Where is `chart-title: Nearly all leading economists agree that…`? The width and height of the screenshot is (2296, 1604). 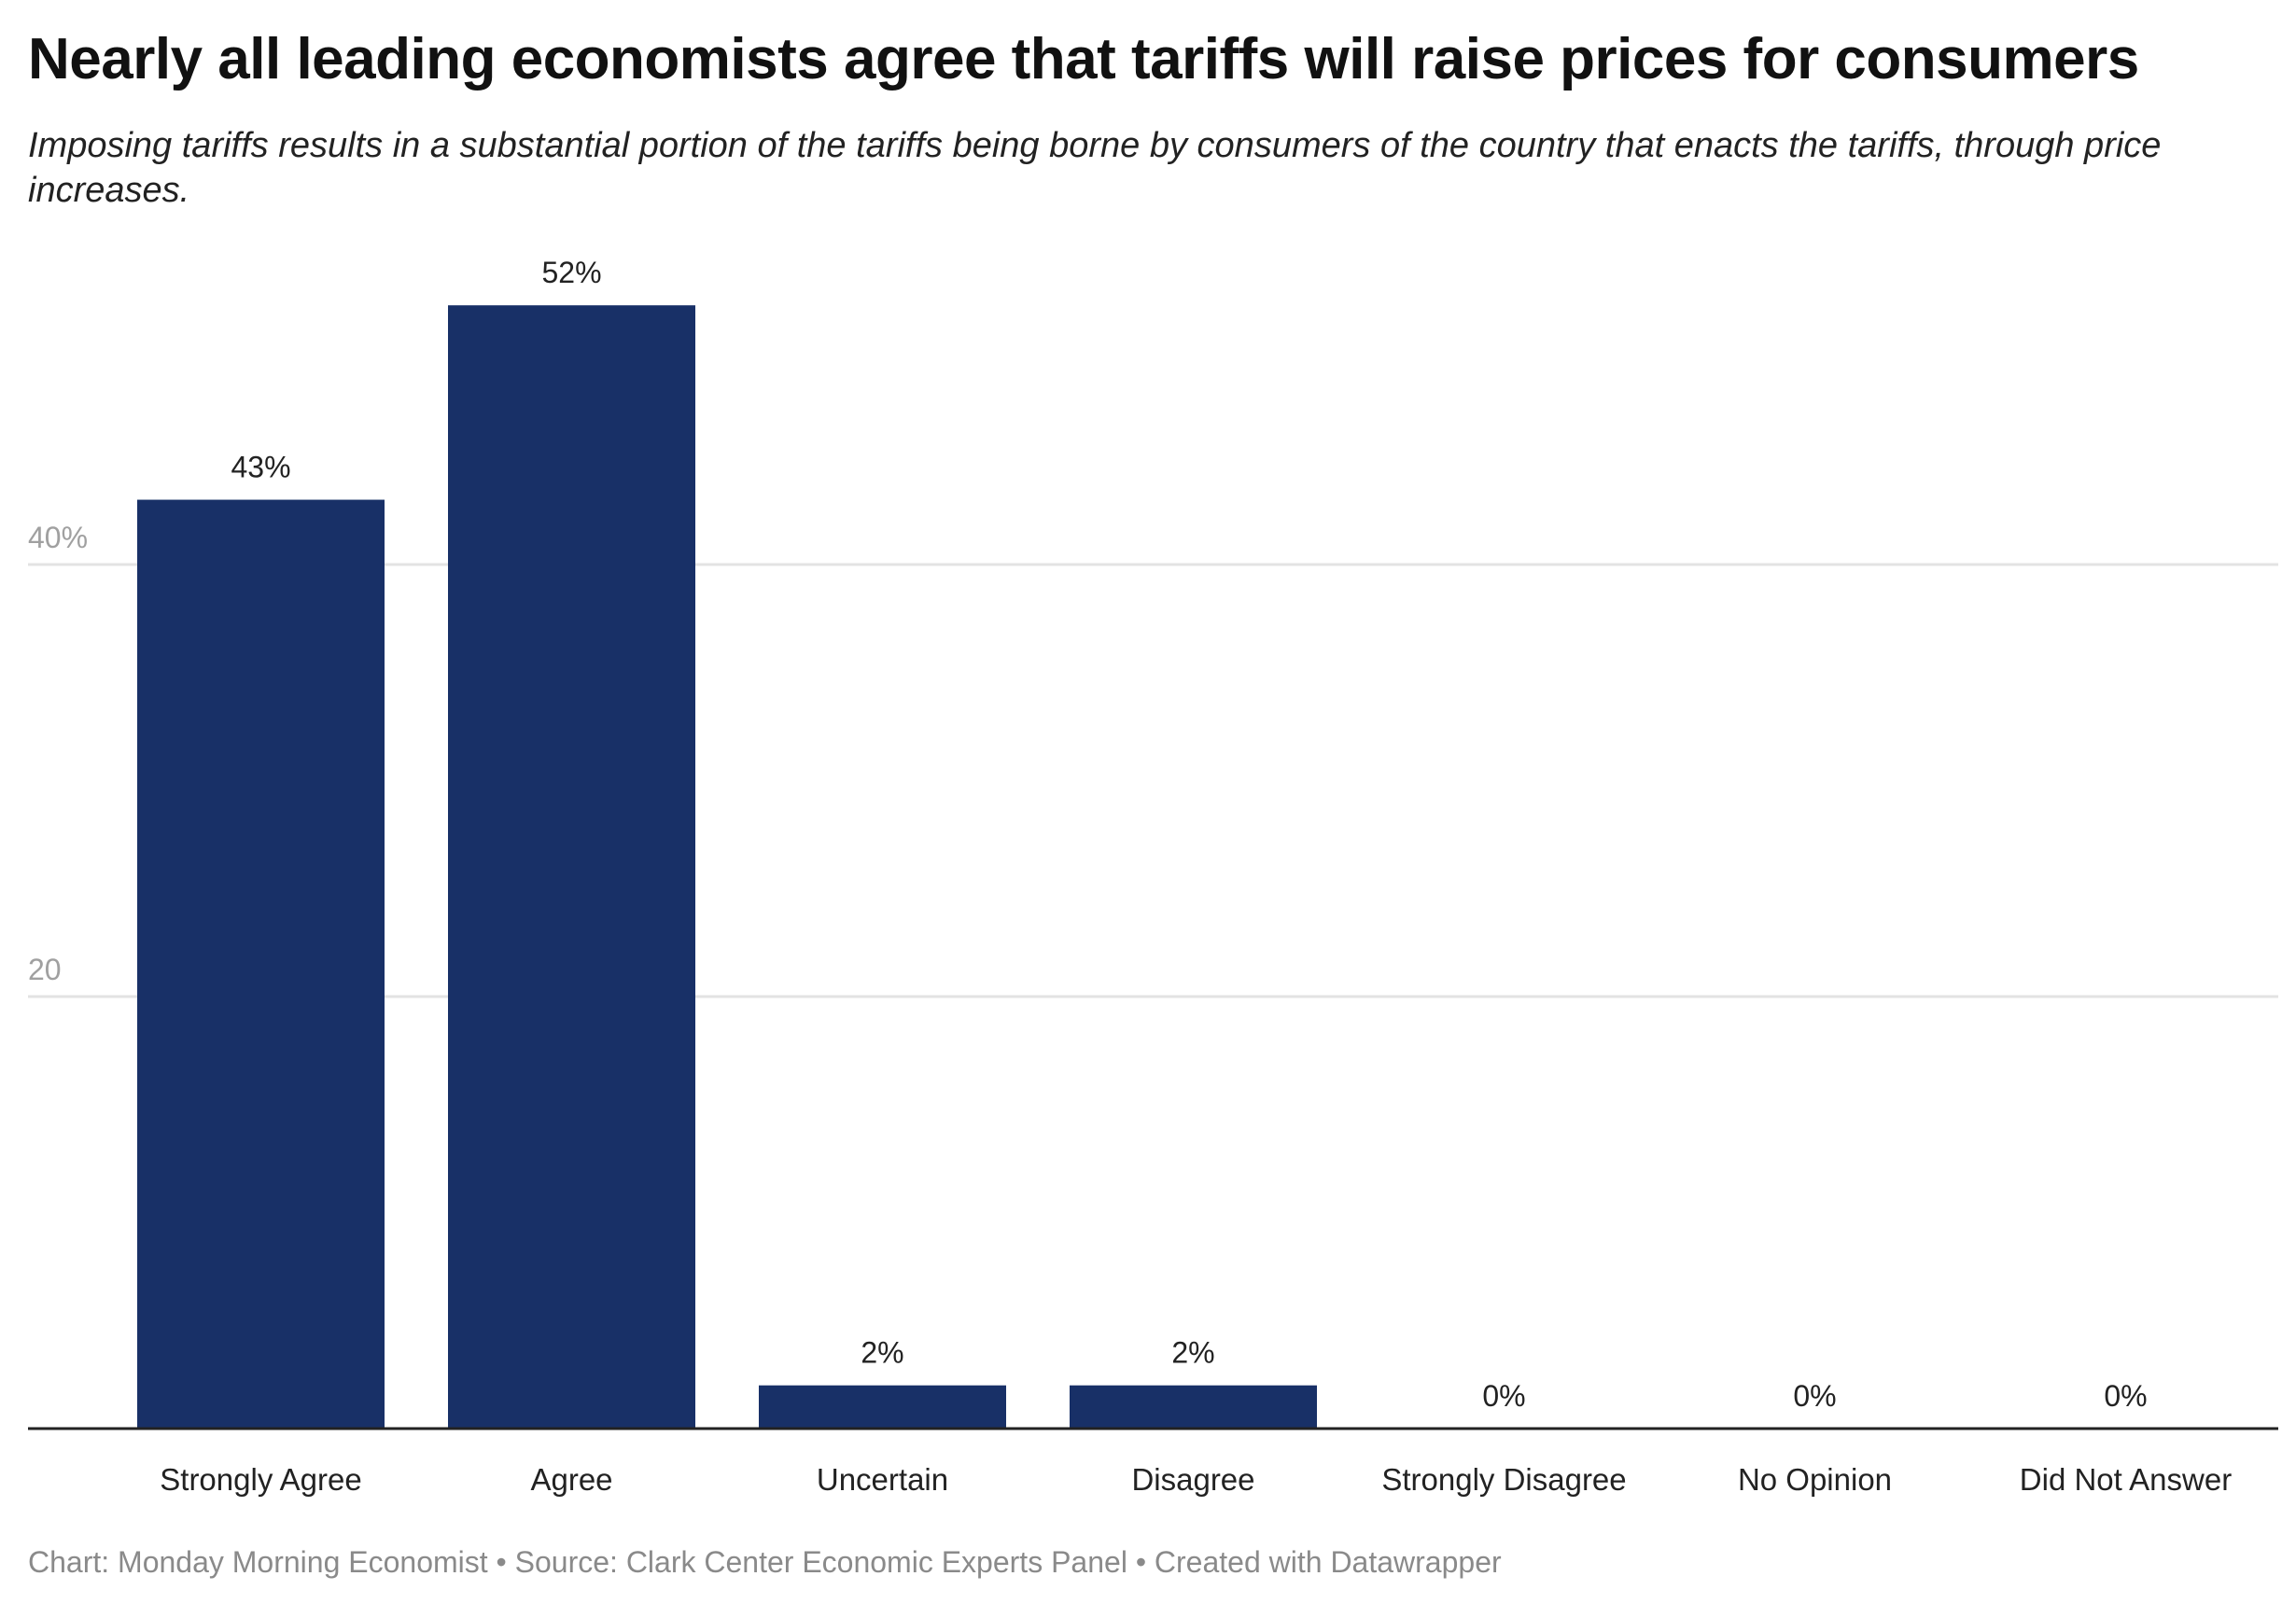 chart-title: Nearly all leading economists agree that… is located at coordinates (1083, 59).